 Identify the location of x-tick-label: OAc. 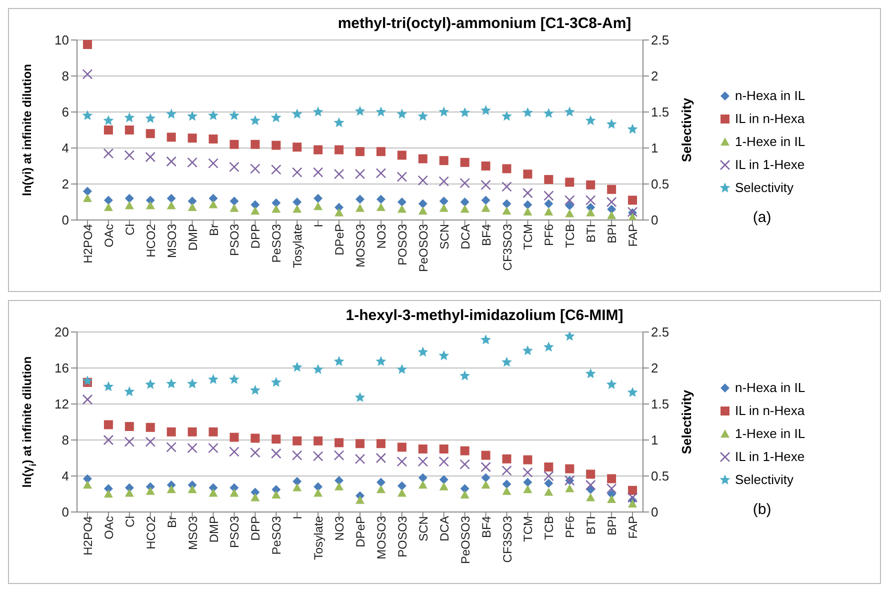
(109, 236).